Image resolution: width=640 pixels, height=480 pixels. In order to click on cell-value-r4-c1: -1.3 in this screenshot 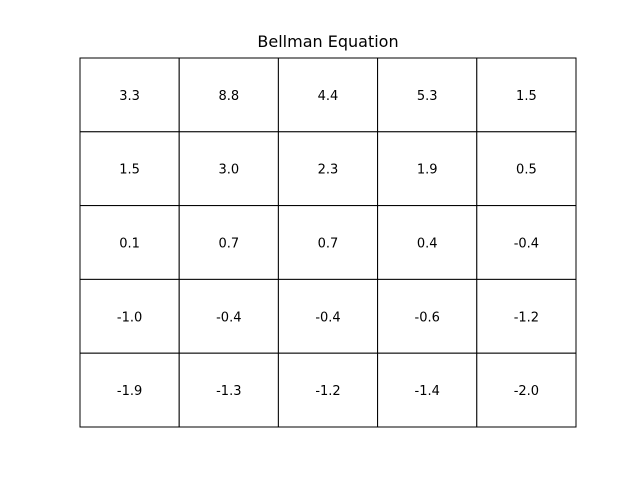, I will do `click(228, 391)`.